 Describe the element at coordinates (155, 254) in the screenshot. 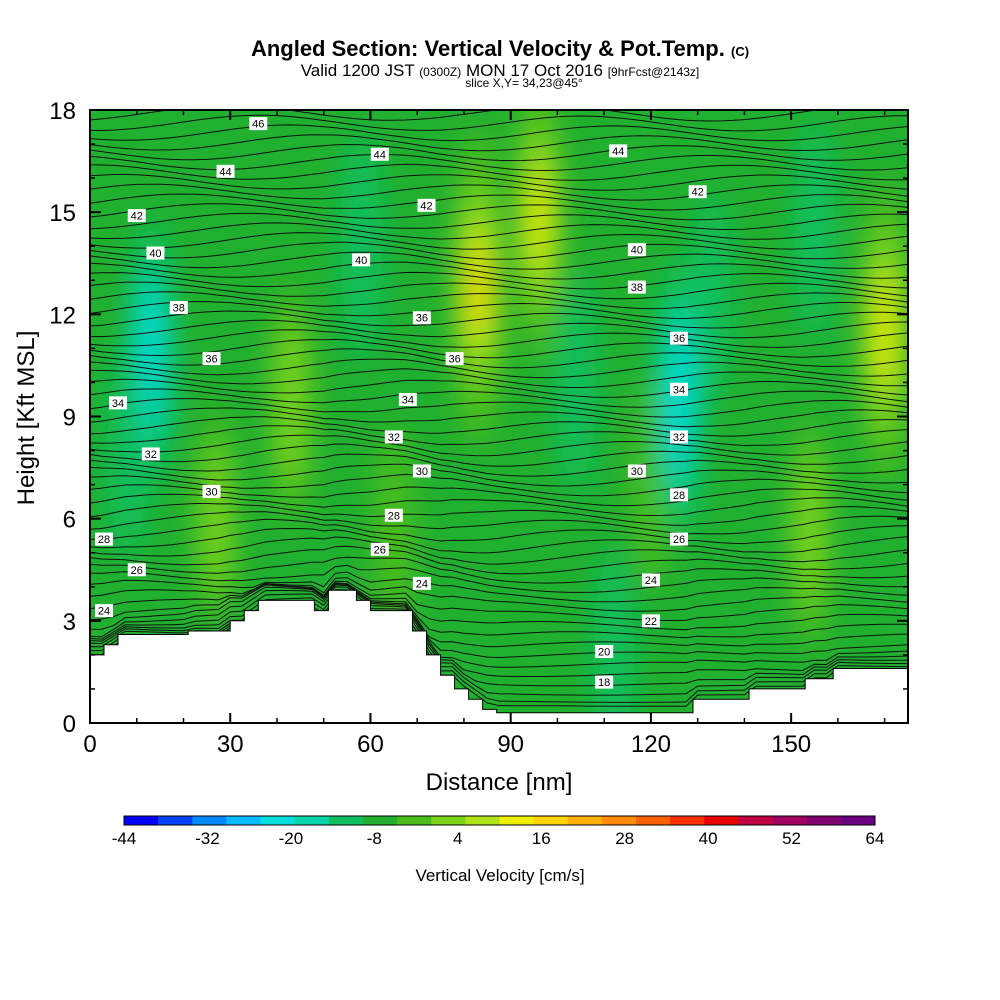

I see `isotherm-label-text: 40` at that location.